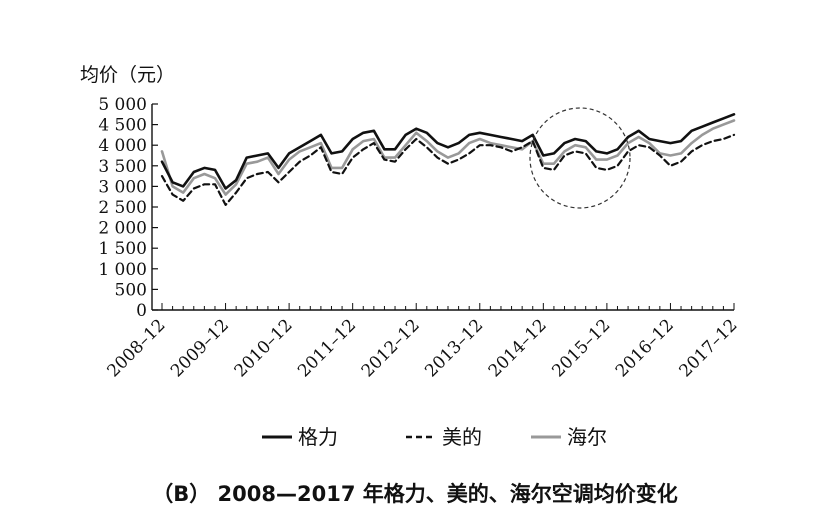 The image size is (831, 529). I want to click on y-axis-label: 均价（元）, so click(127, 75).